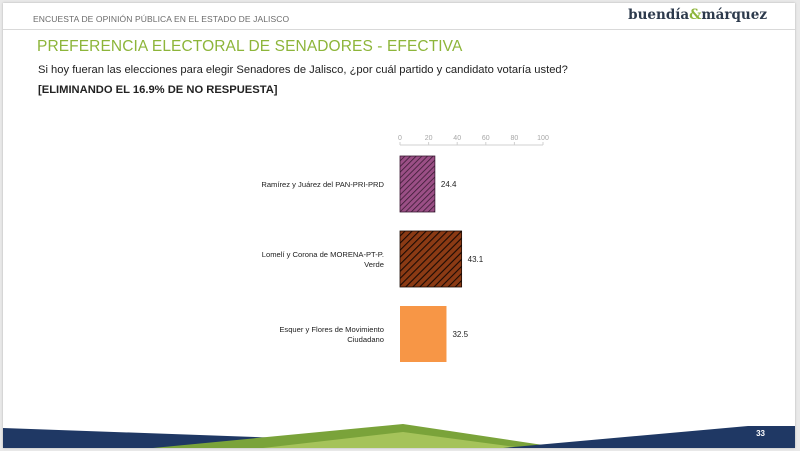  I want to click on non-response-note: [ELIMINANDO EL 16.9% DE NO RESPUESTA], so click(158, 90).